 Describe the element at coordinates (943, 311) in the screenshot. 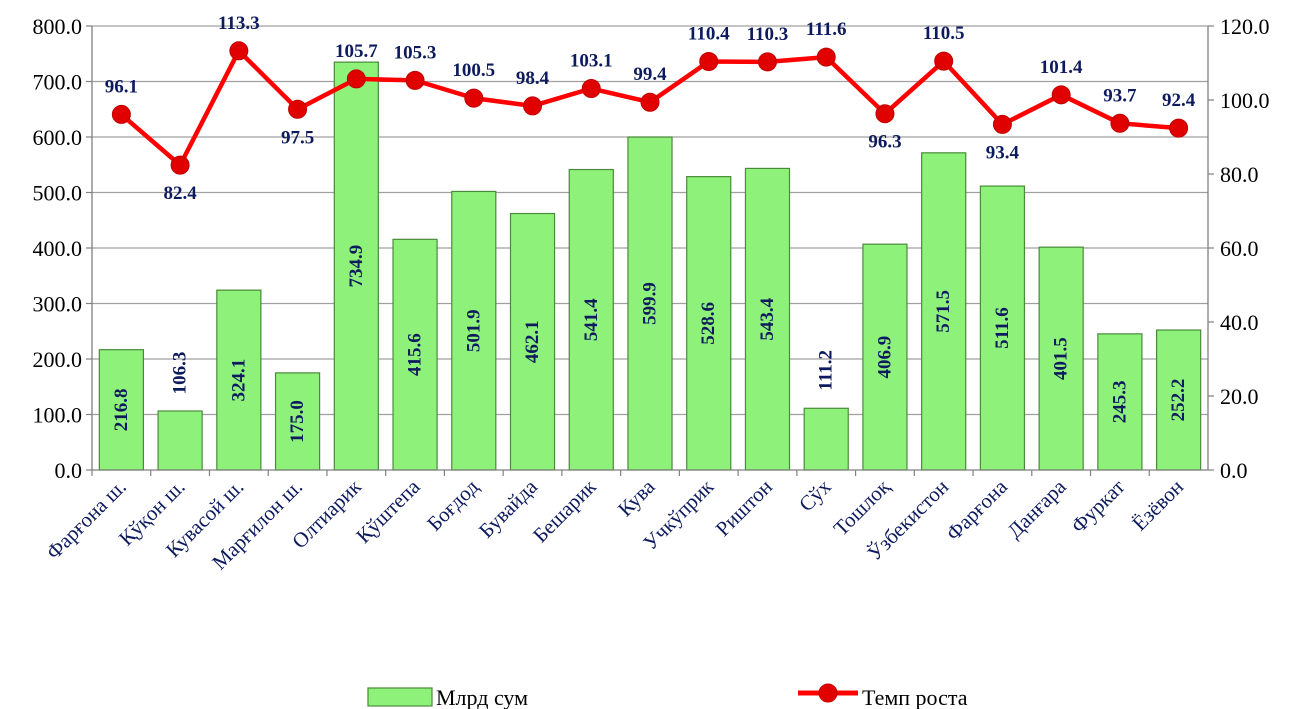

I see `bar-value-label: 571.5` at that location.